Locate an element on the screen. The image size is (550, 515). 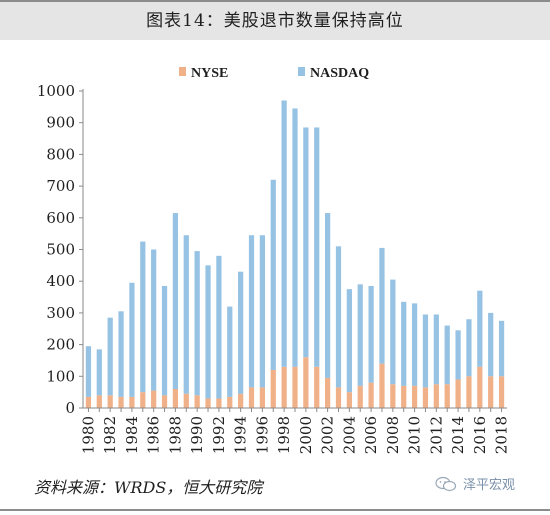
bar-nasdaq-2002 is located at coordinates (328, 295).